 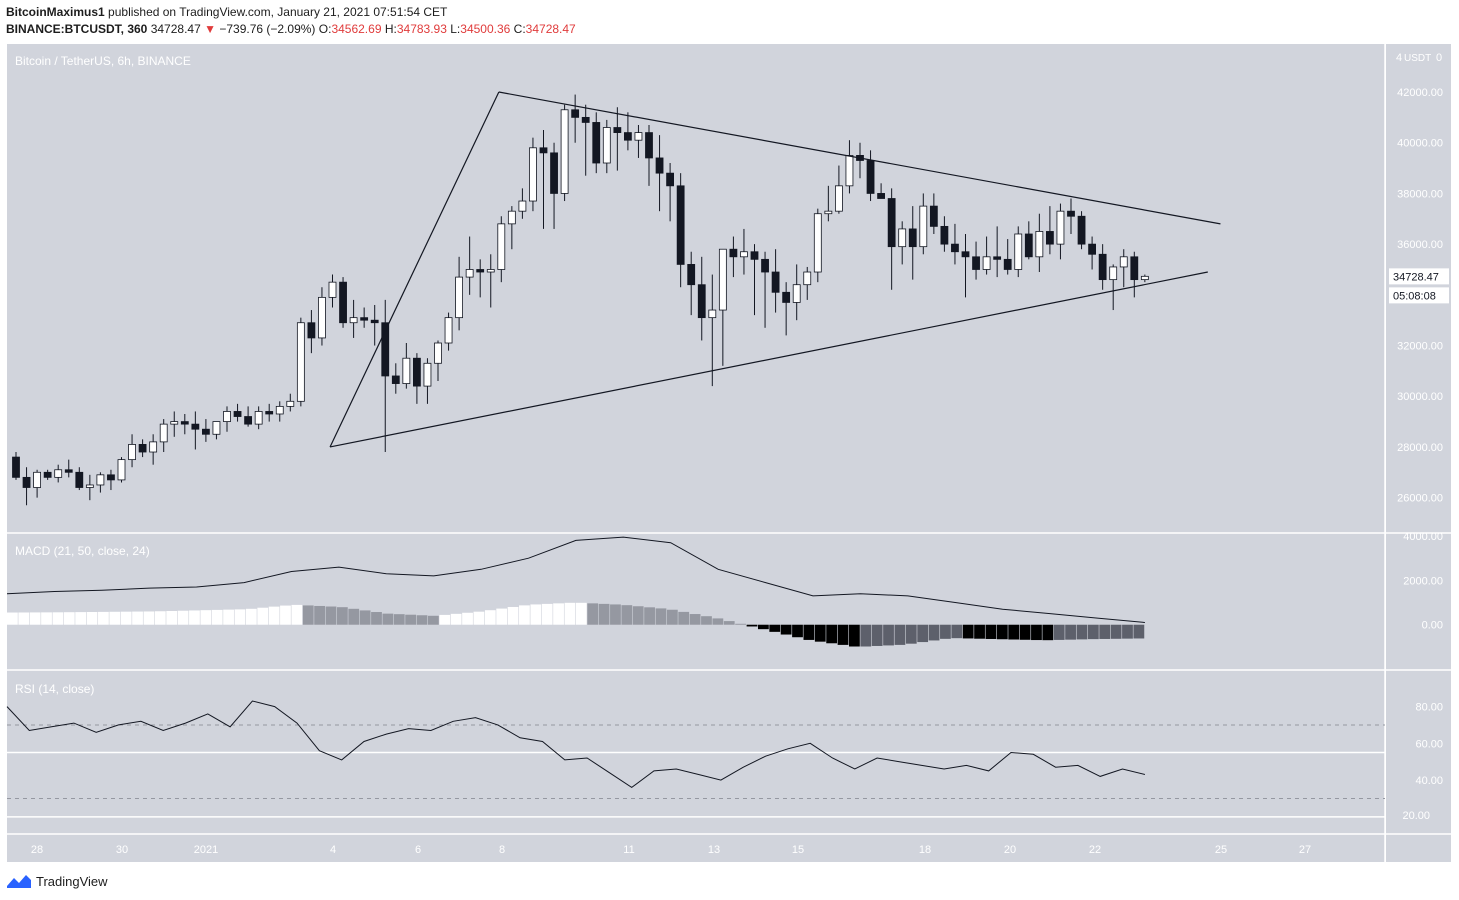 I want to click on change-value: −739.76 (−2.09%), so click(x=267, y=29).